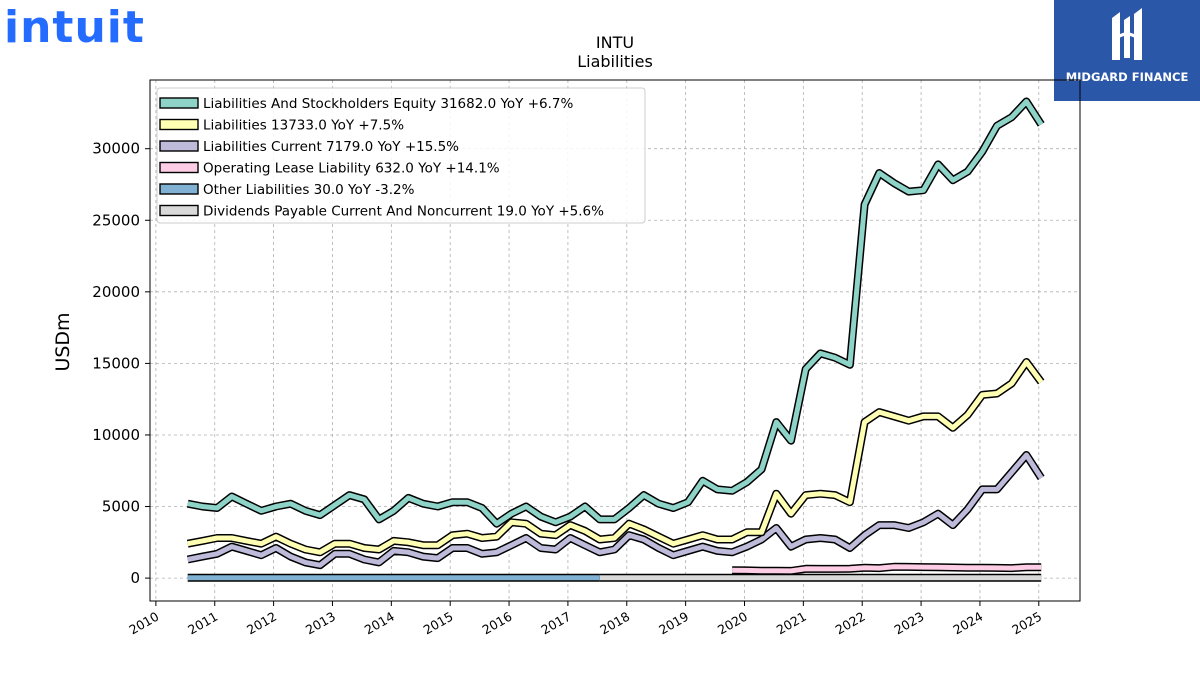  What do you see at coordinates (121, 507) in the screenshot?
I see `y-tick-label: 5000` at bounding box center [121, 507].